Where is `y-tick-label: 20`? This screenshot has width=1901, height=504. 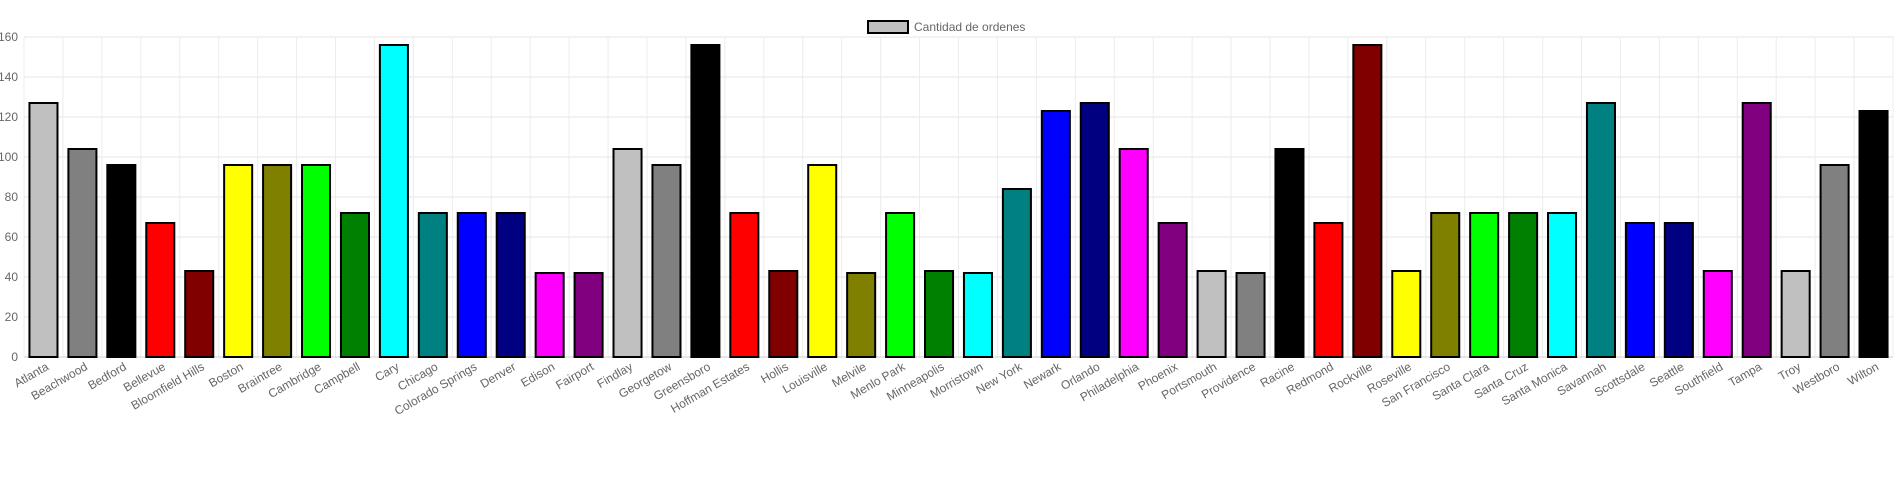
y-tick-label: 20 is located at coordinates (12, 317).